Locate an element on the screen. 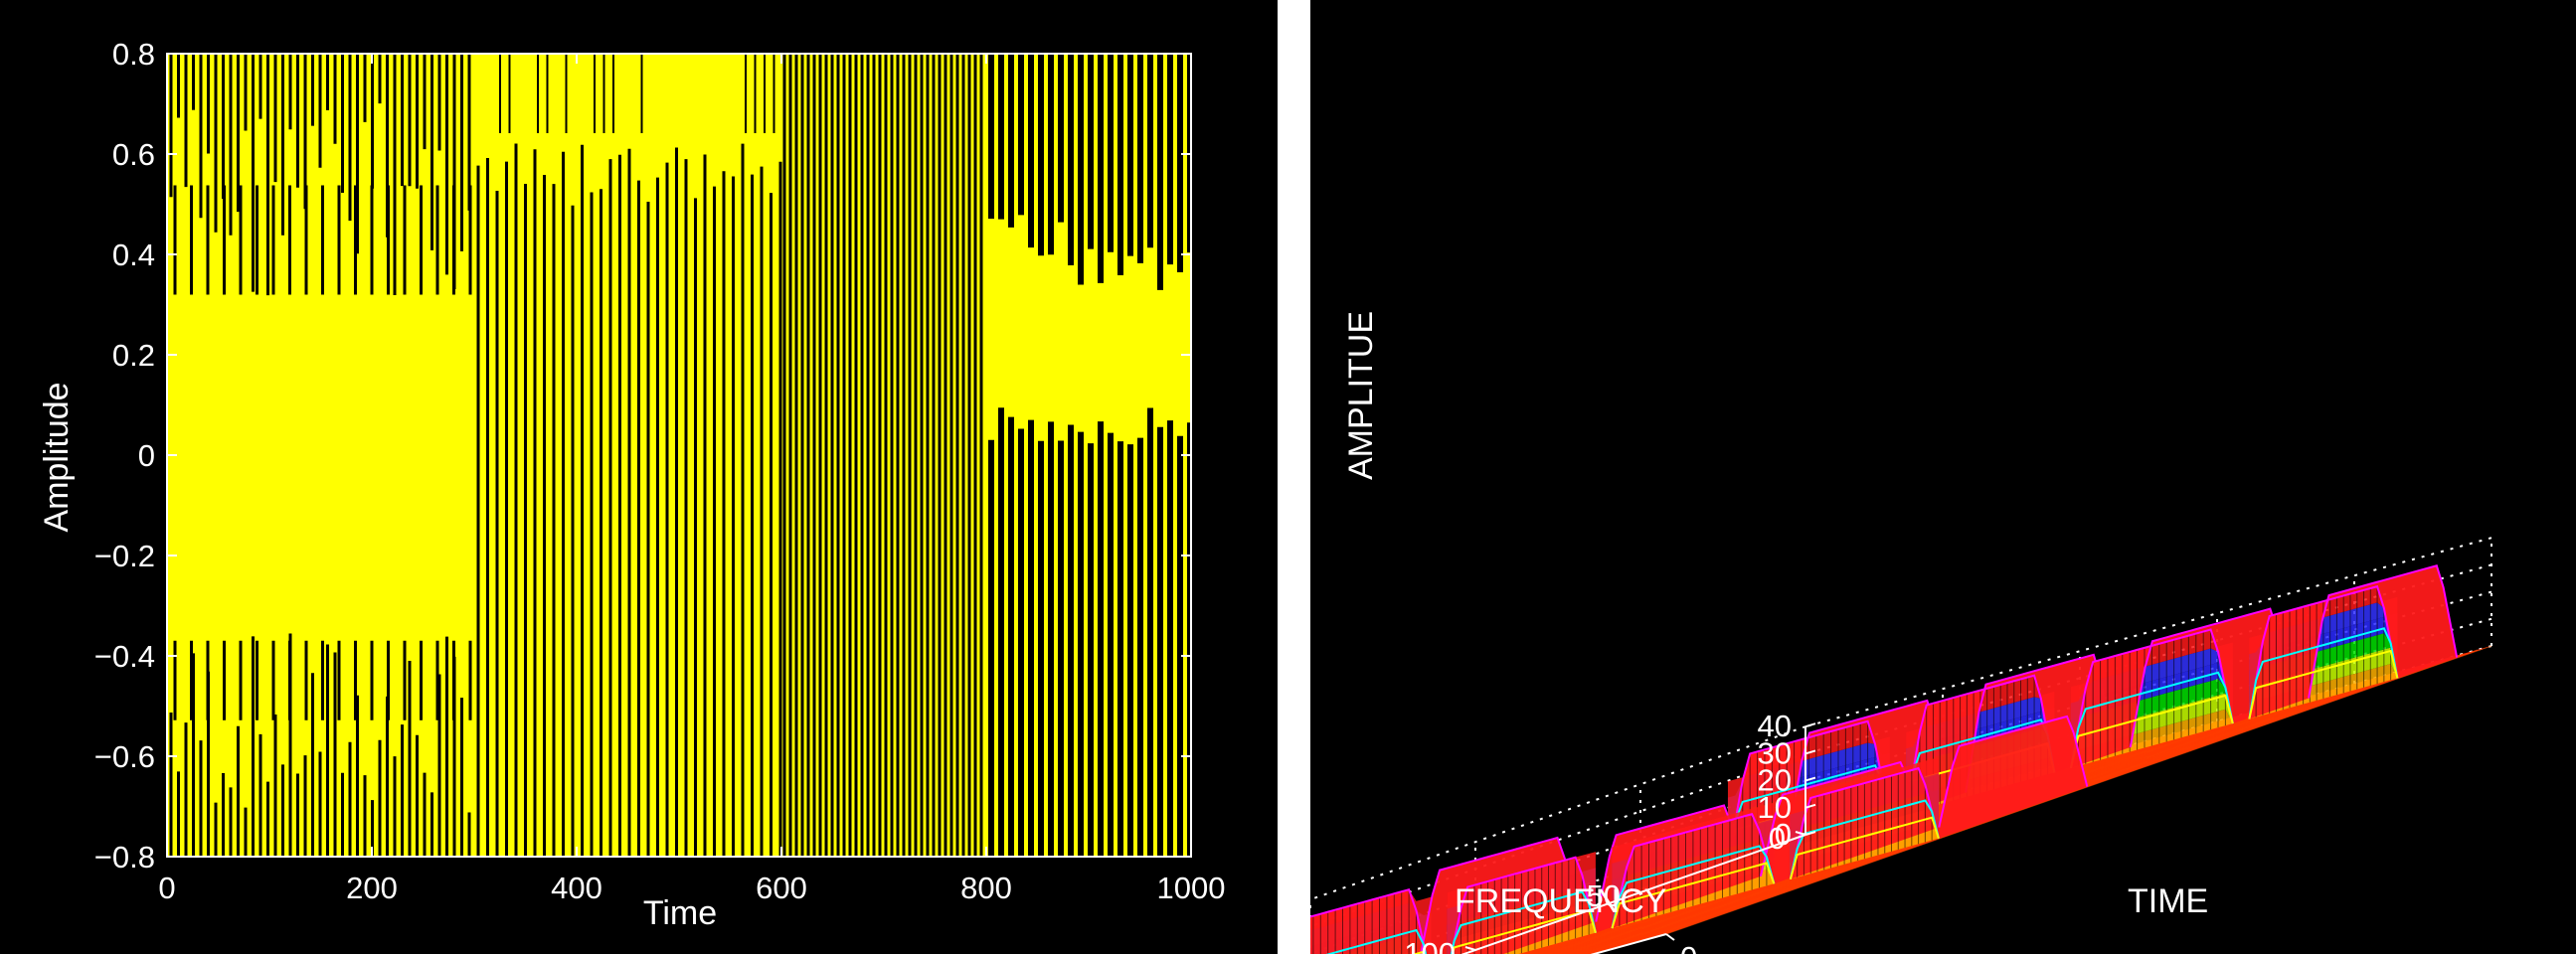 This screenshot has width=2576, height=954. x-tick-label: 200 is located at coordinates (372, 888).